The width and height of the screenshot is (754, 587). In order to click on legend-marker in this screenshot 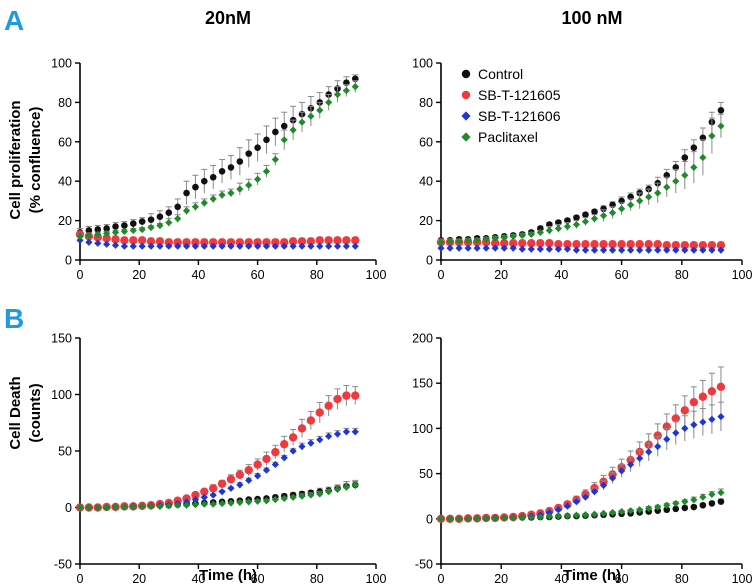, I will do `click(466, 116)`.